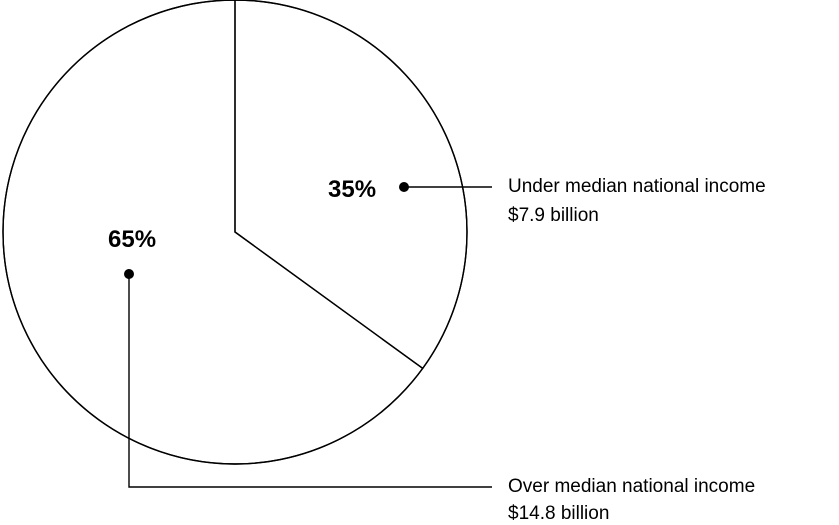 The height and width of the screenshot is (525, 839). Describe the element at coordinates (553, 215) in the screenshot. I see `slice-amount-under-median: $7.9 billion` at that location.